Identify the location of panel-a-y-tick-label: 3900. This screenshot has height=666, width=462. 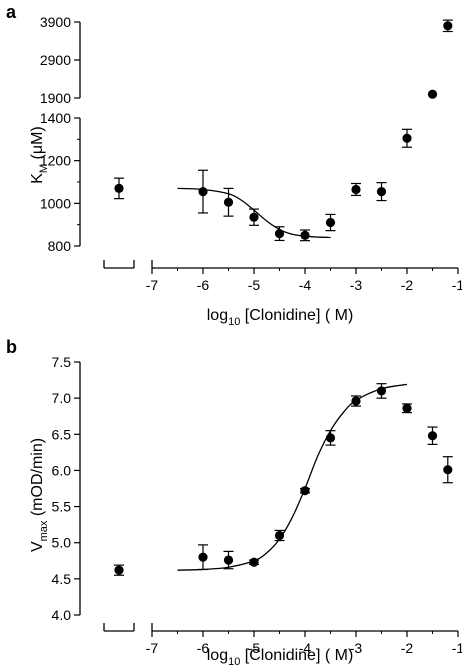
(55, 22).